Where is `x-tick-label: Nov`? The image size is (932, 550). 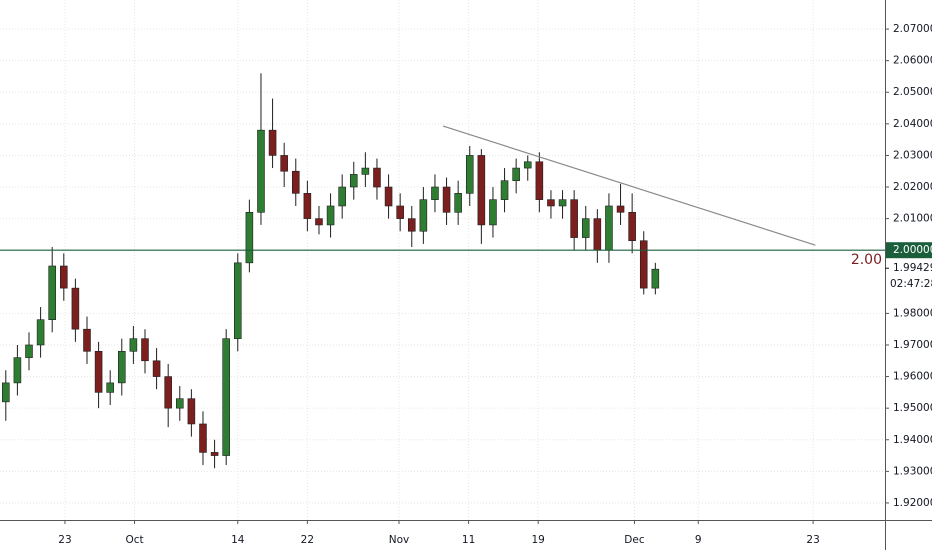 x-tick-label: Nov is located at coordinates (399, 540).